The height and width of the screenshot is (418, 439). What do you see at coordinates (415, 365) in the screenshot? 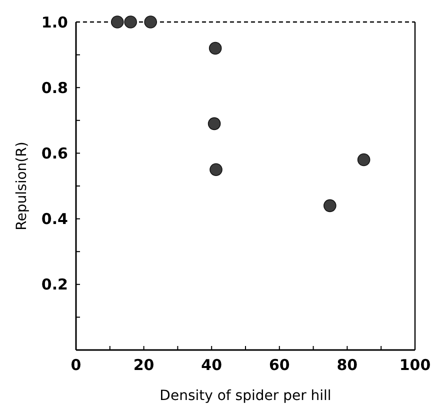
I see `x-tick-label: 100` at bounding box center [415, 365].